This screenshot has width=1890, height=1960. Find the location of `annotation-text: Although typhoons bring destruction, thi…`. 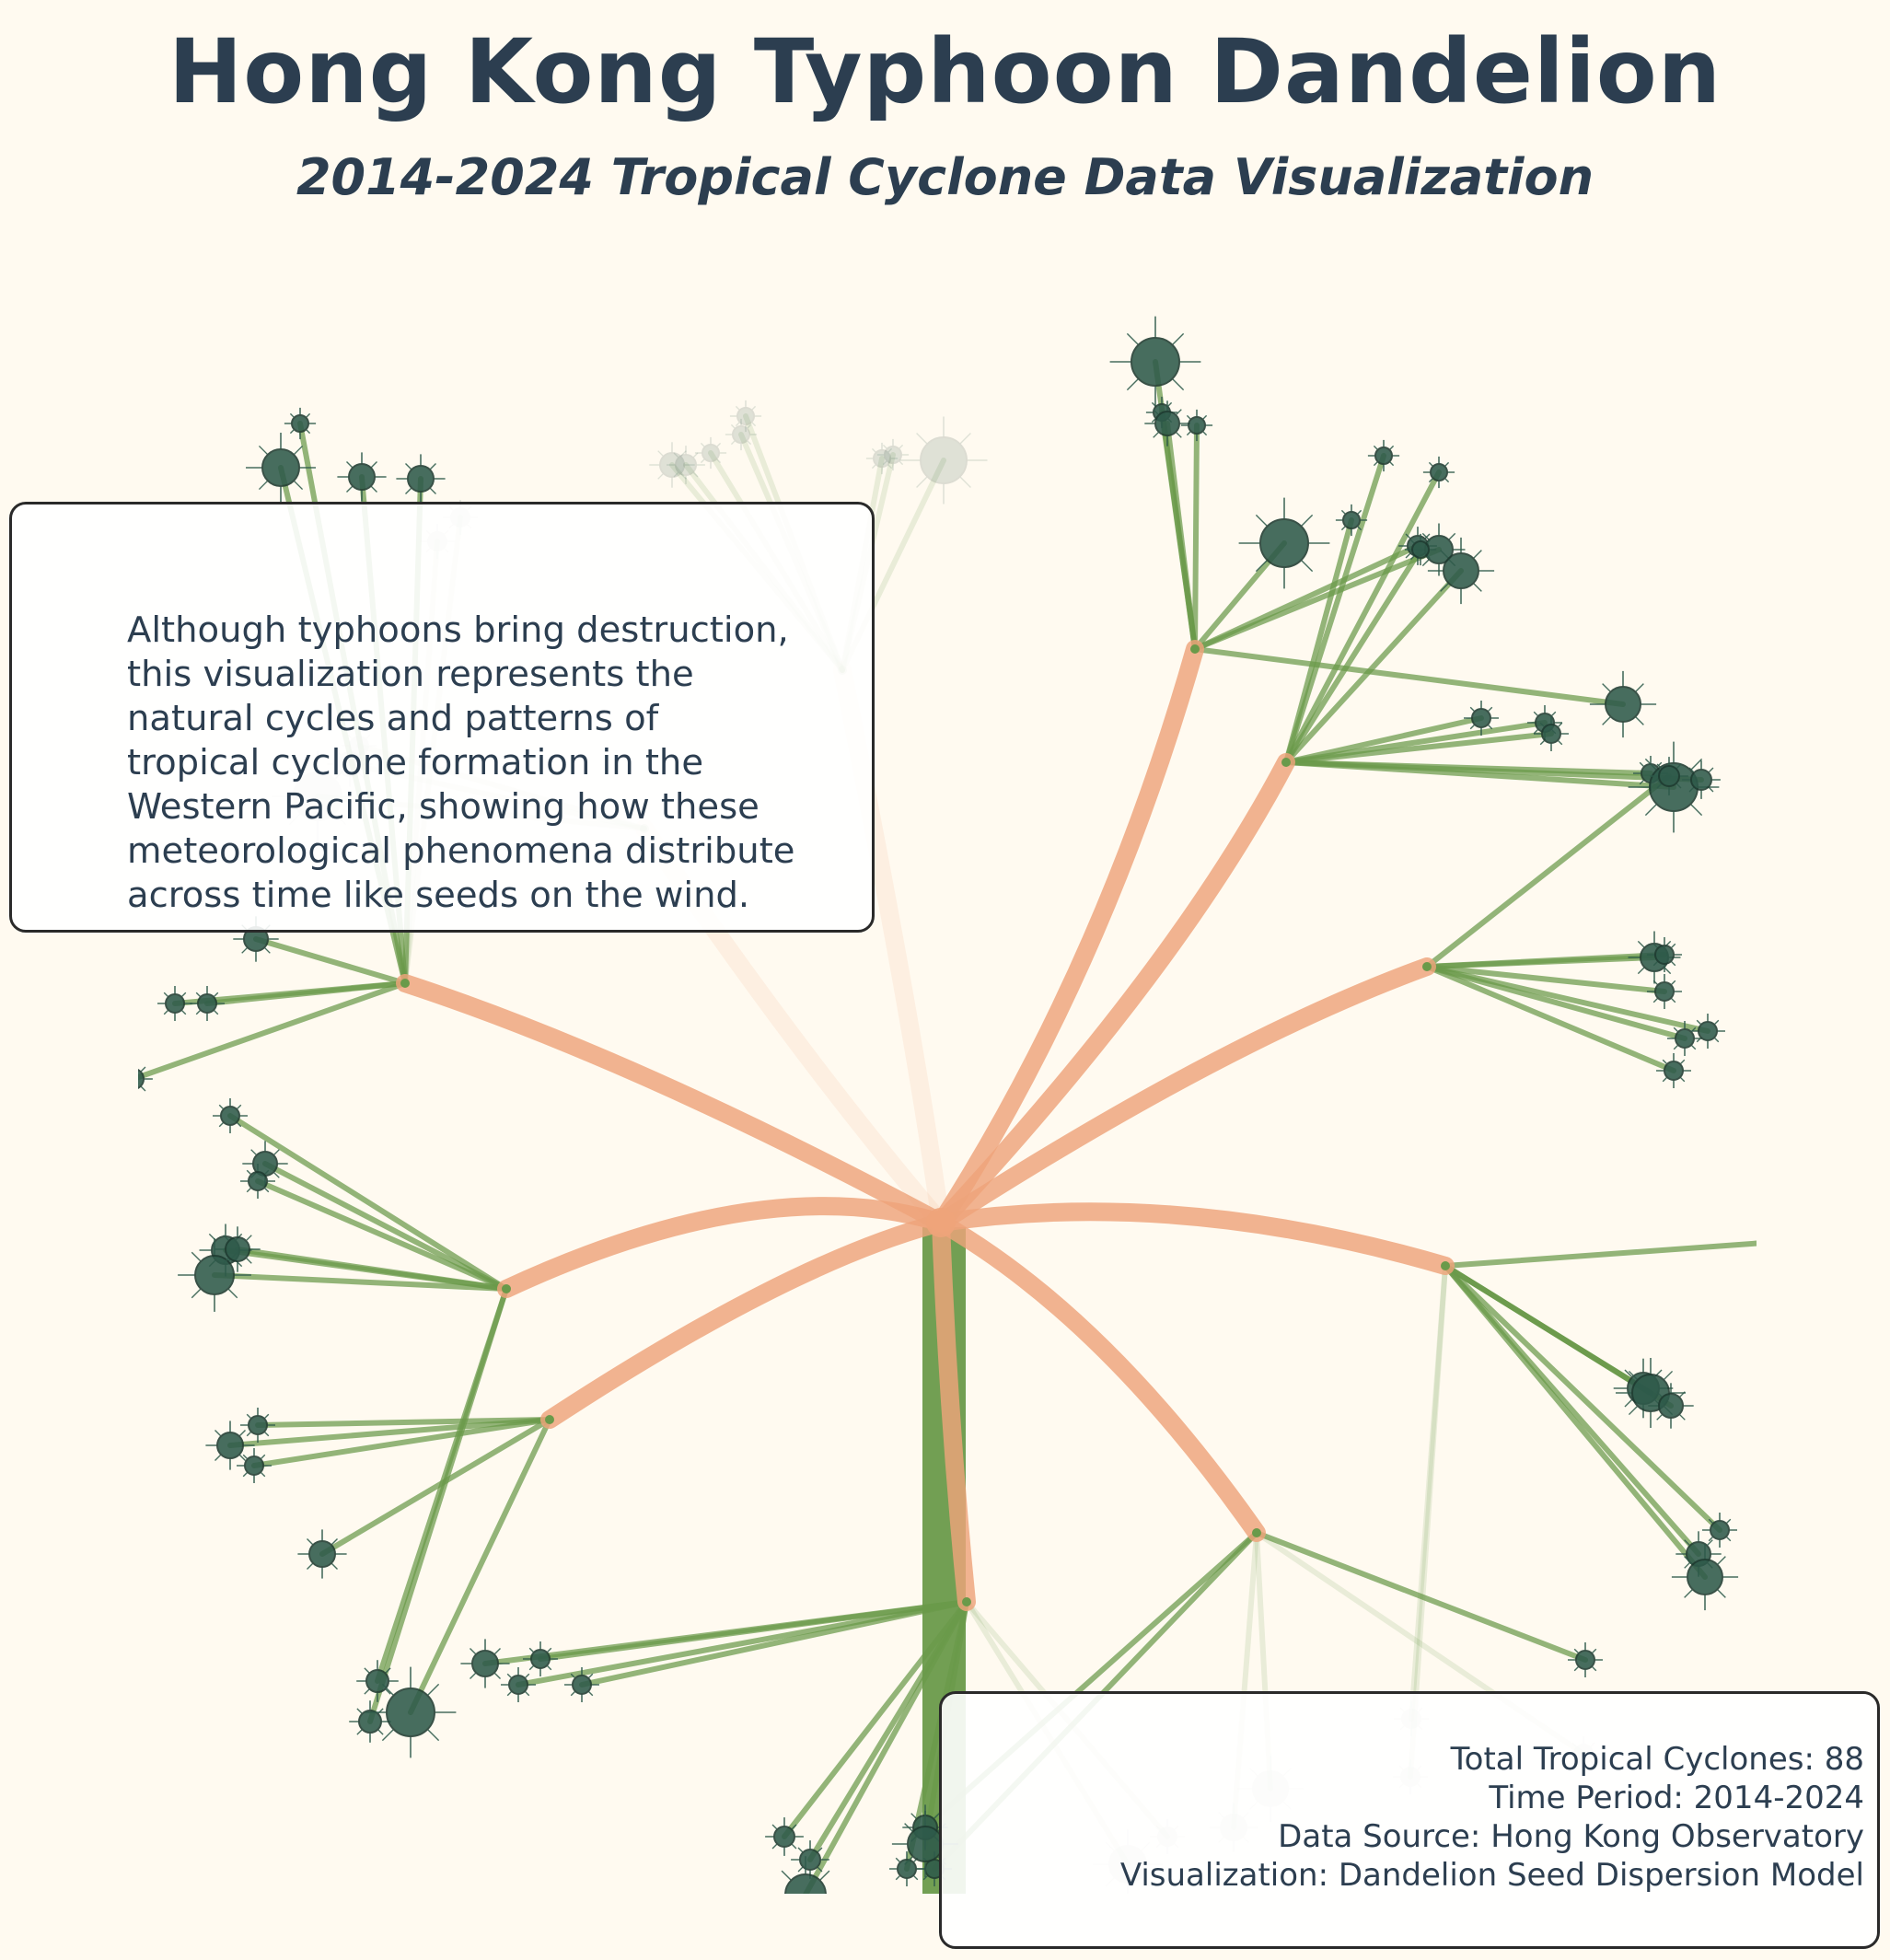

annotation-text: Although typhoons bring destruction, thi… is located at coordinates (461, 762).